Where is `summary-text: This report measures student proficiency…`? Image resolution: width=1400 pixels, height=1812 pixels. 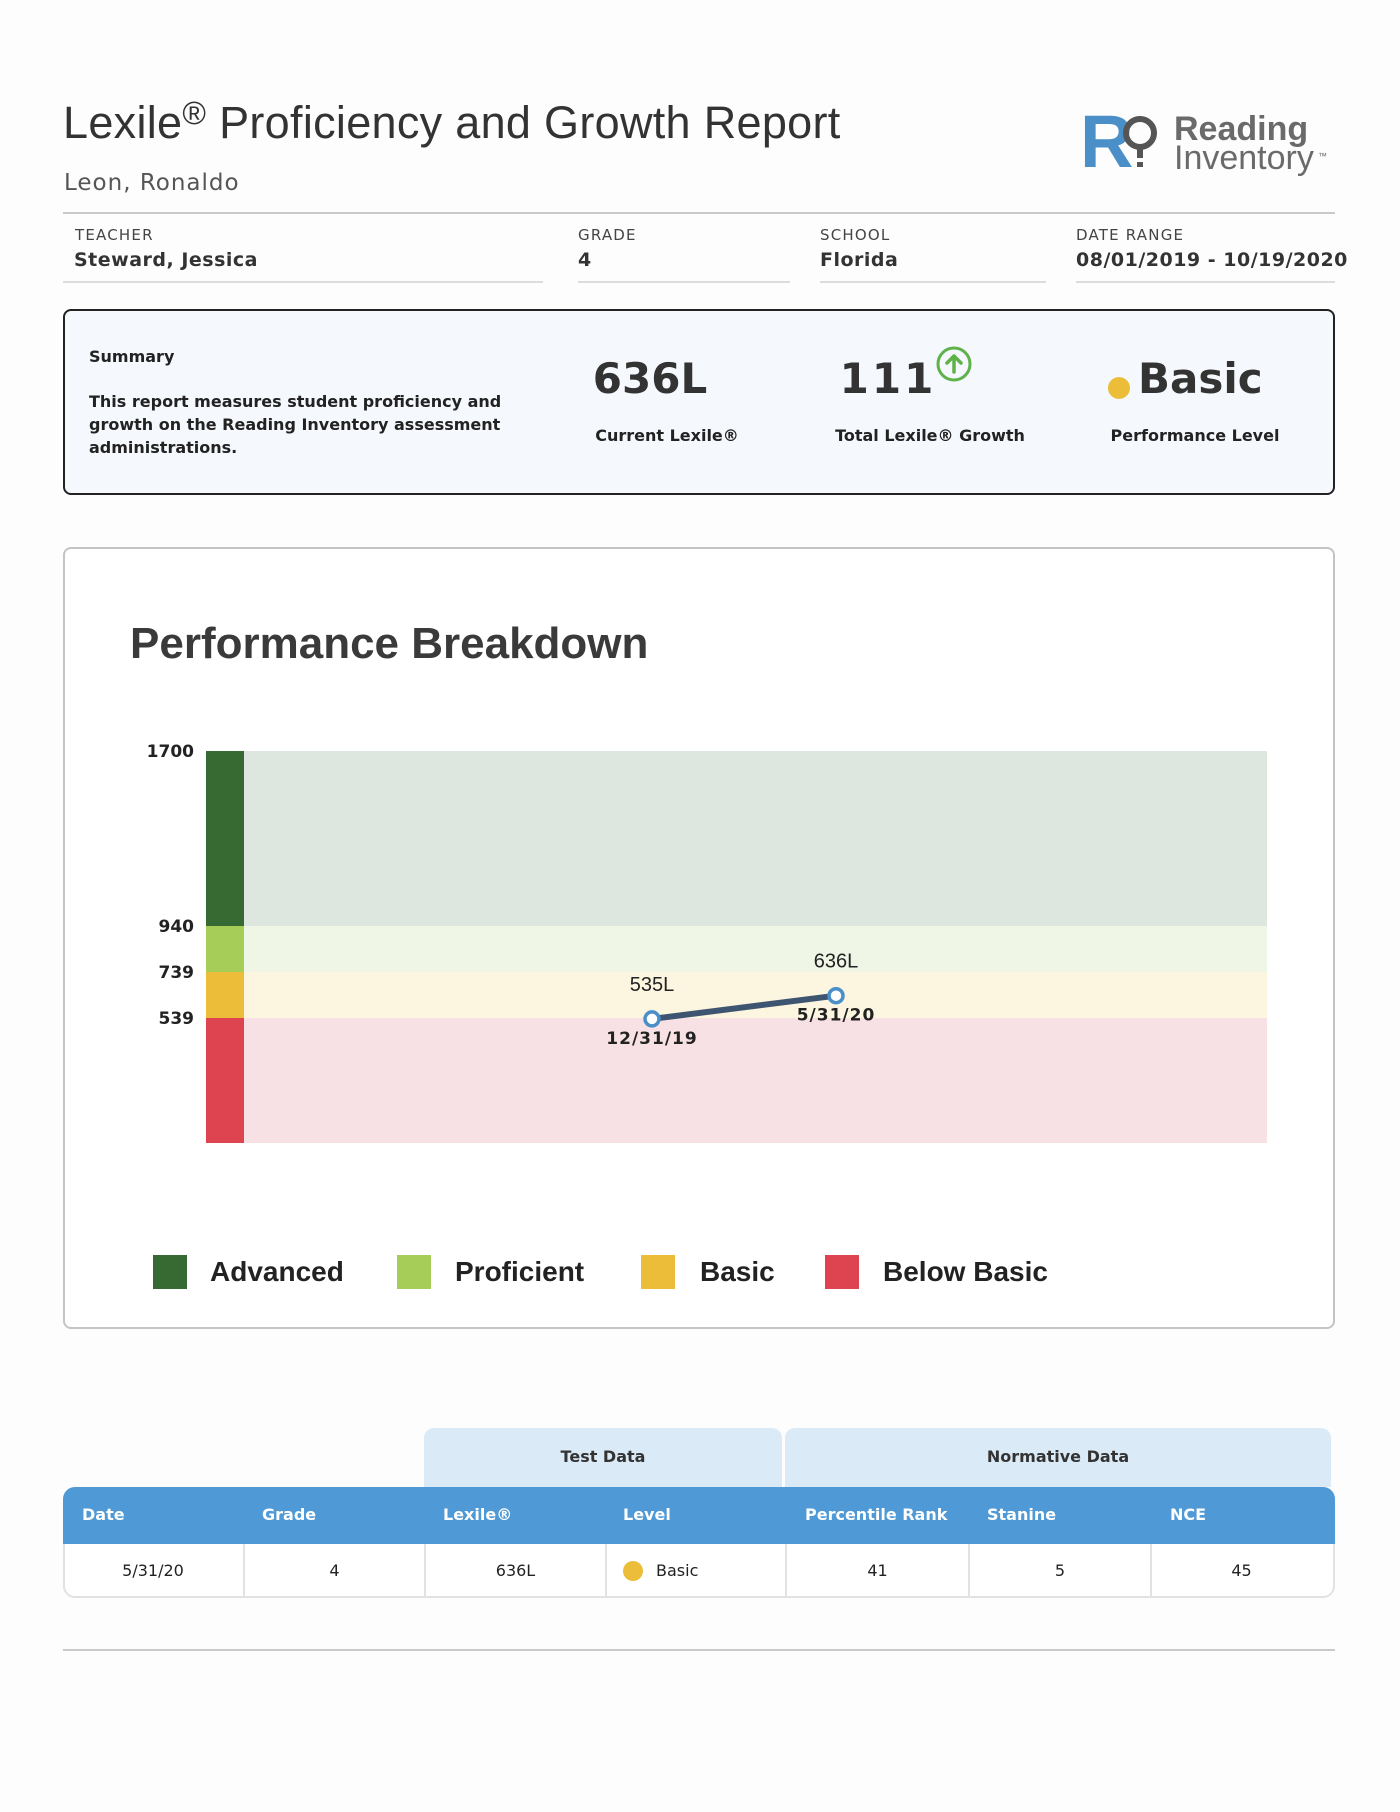
summary-text: This report measures student proficiency… is located at coordinates (295, 424).